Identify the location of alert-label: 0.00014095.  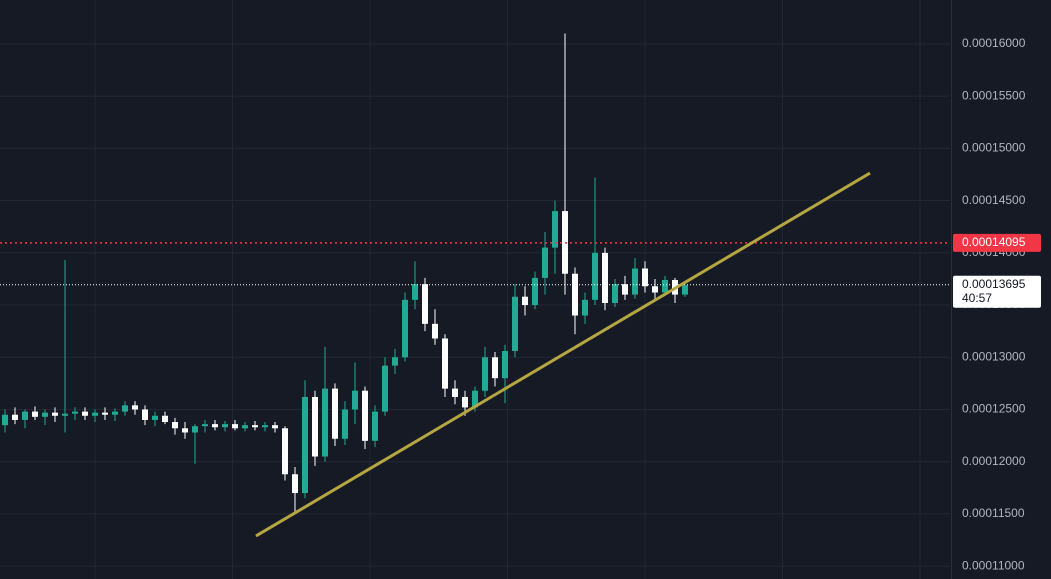
(994, 242).